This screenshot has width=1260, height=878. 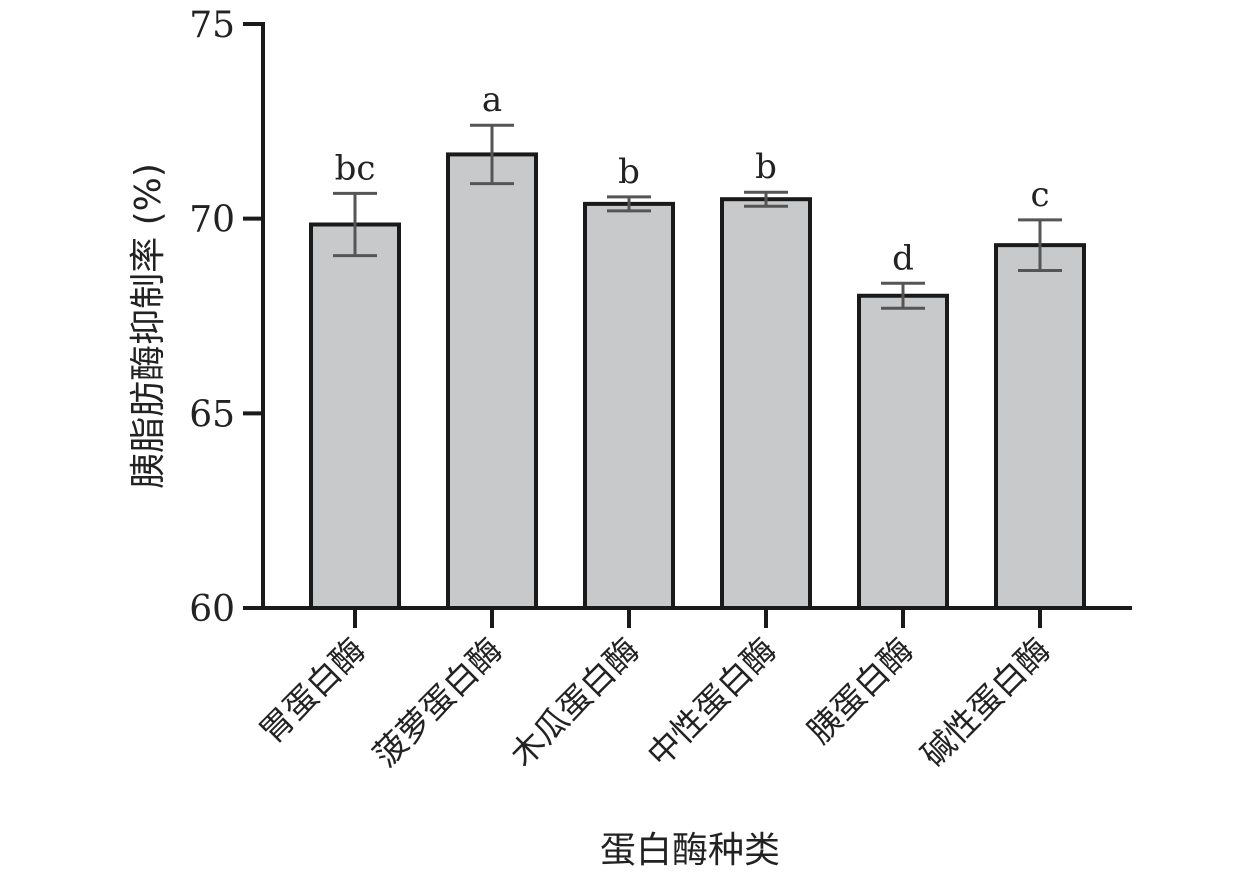 I want to click on y-axis-title: 胰脂肪酶抑制率 (%), so click(x=148, y=326).